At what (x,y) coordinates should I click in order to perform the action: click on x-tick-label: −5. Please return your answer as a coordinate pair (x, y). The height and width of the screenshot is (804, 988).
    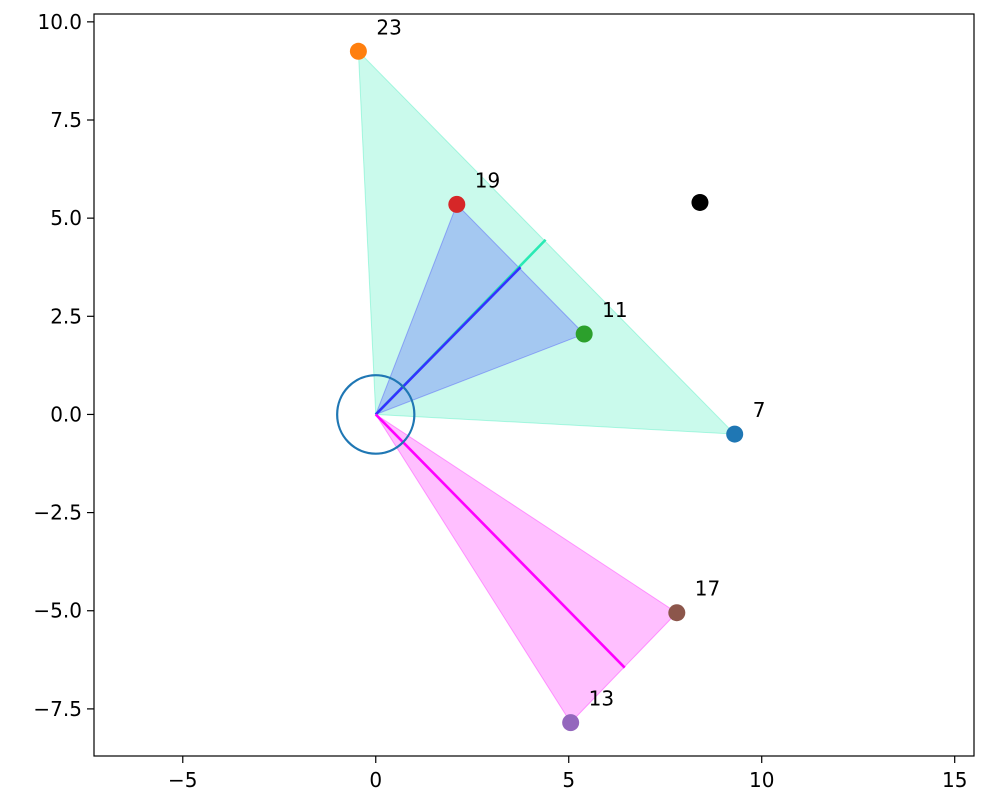
    Looking at the image, I should click on (182, 780).